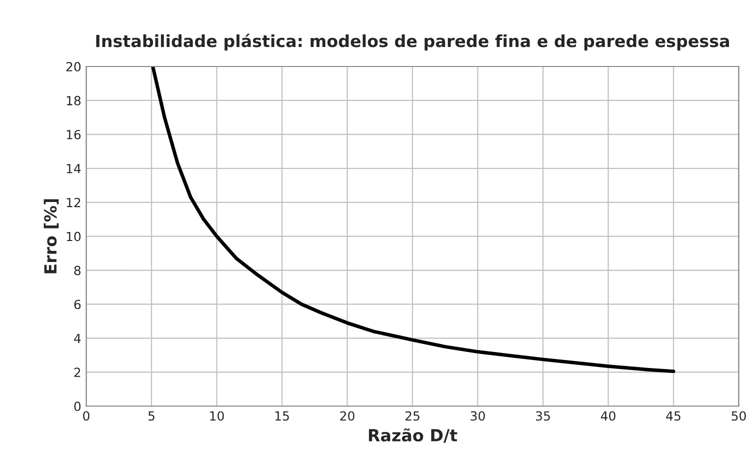 The image size is (750, 475). What do you see at coordinates (673, 416) in the screenshot?
I see `x-tick-label: 45` at bounding box center [673, 416].